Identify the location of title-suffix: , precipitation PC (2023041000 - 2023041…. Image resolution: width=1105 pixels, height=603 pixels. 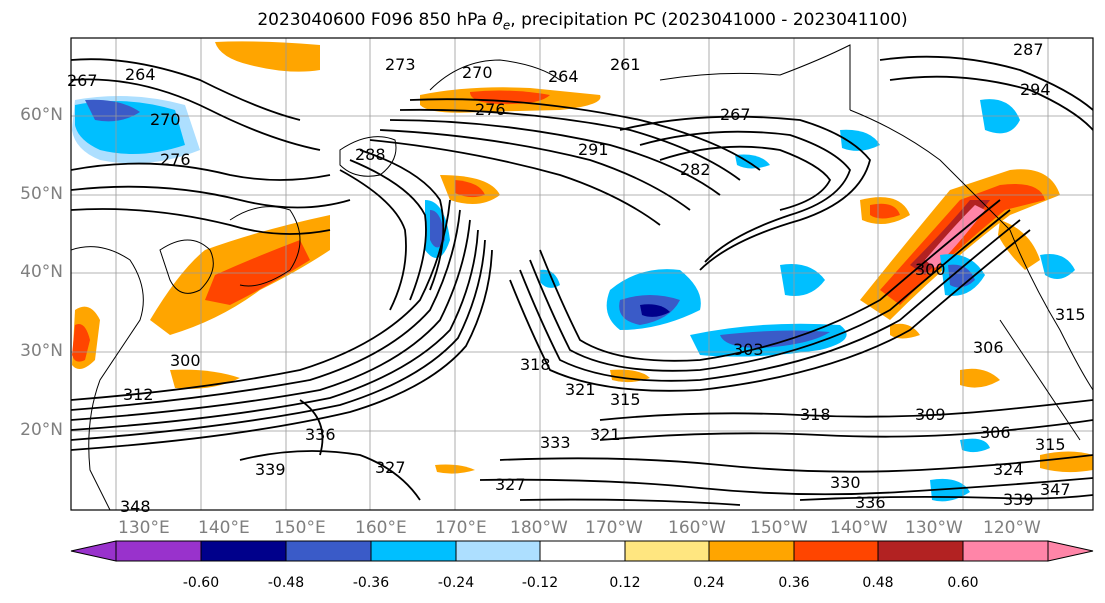
(709, 20).